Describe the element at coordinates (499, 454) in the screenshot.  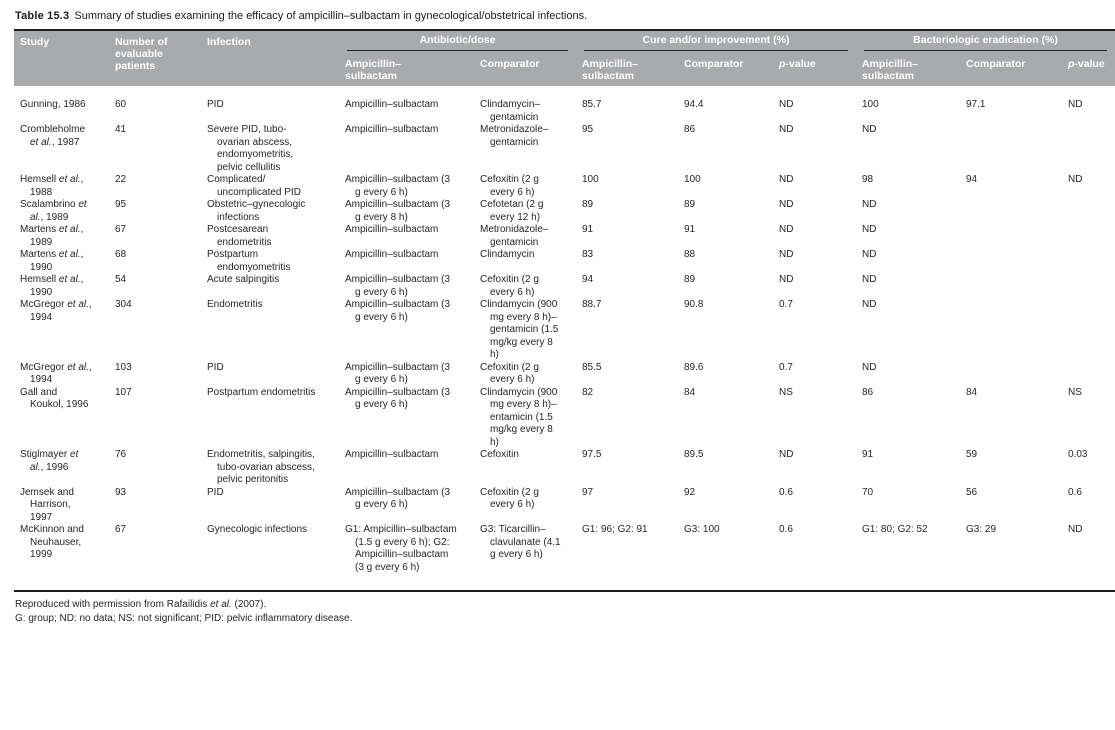
I see `cell-comp: Cefoxitin` at that location.